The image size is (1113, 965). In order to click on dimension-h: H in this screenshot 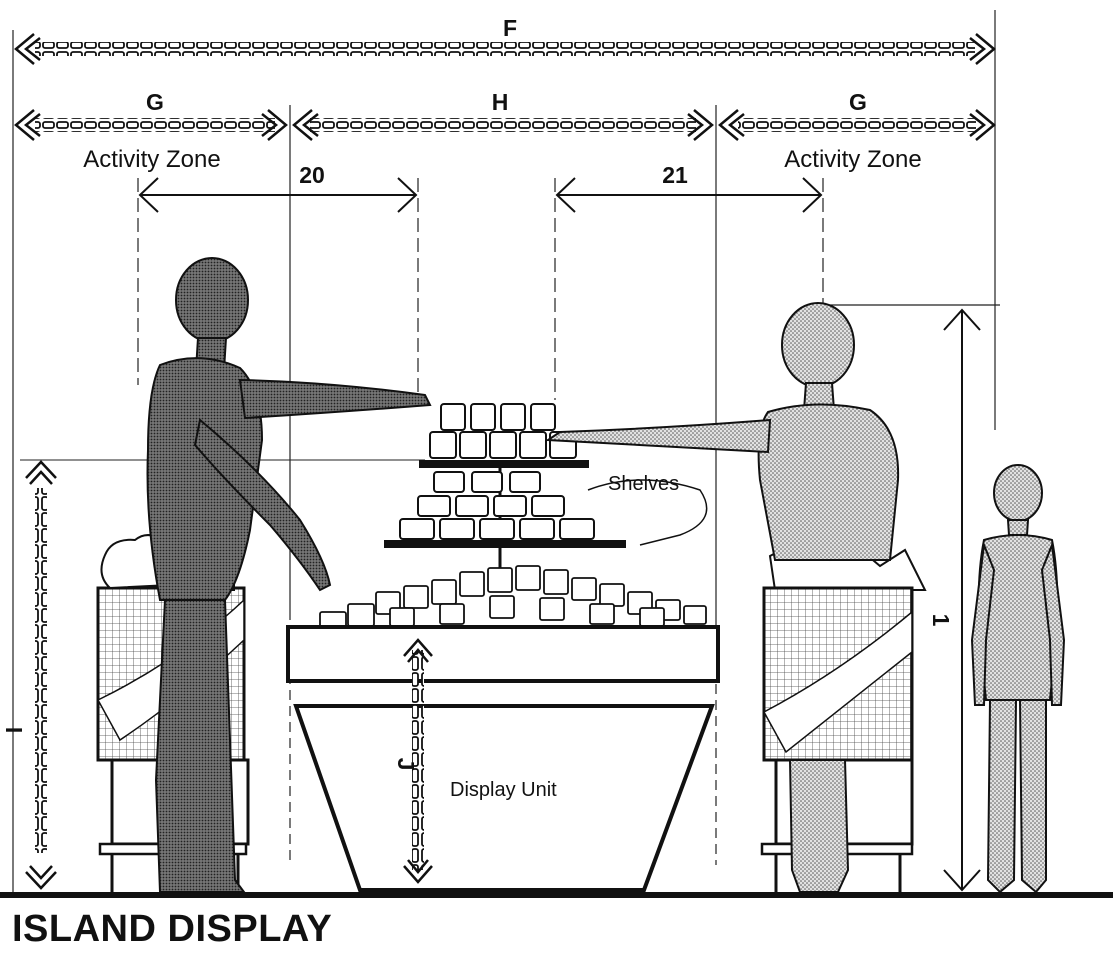, I will do `click(503, 115)`.